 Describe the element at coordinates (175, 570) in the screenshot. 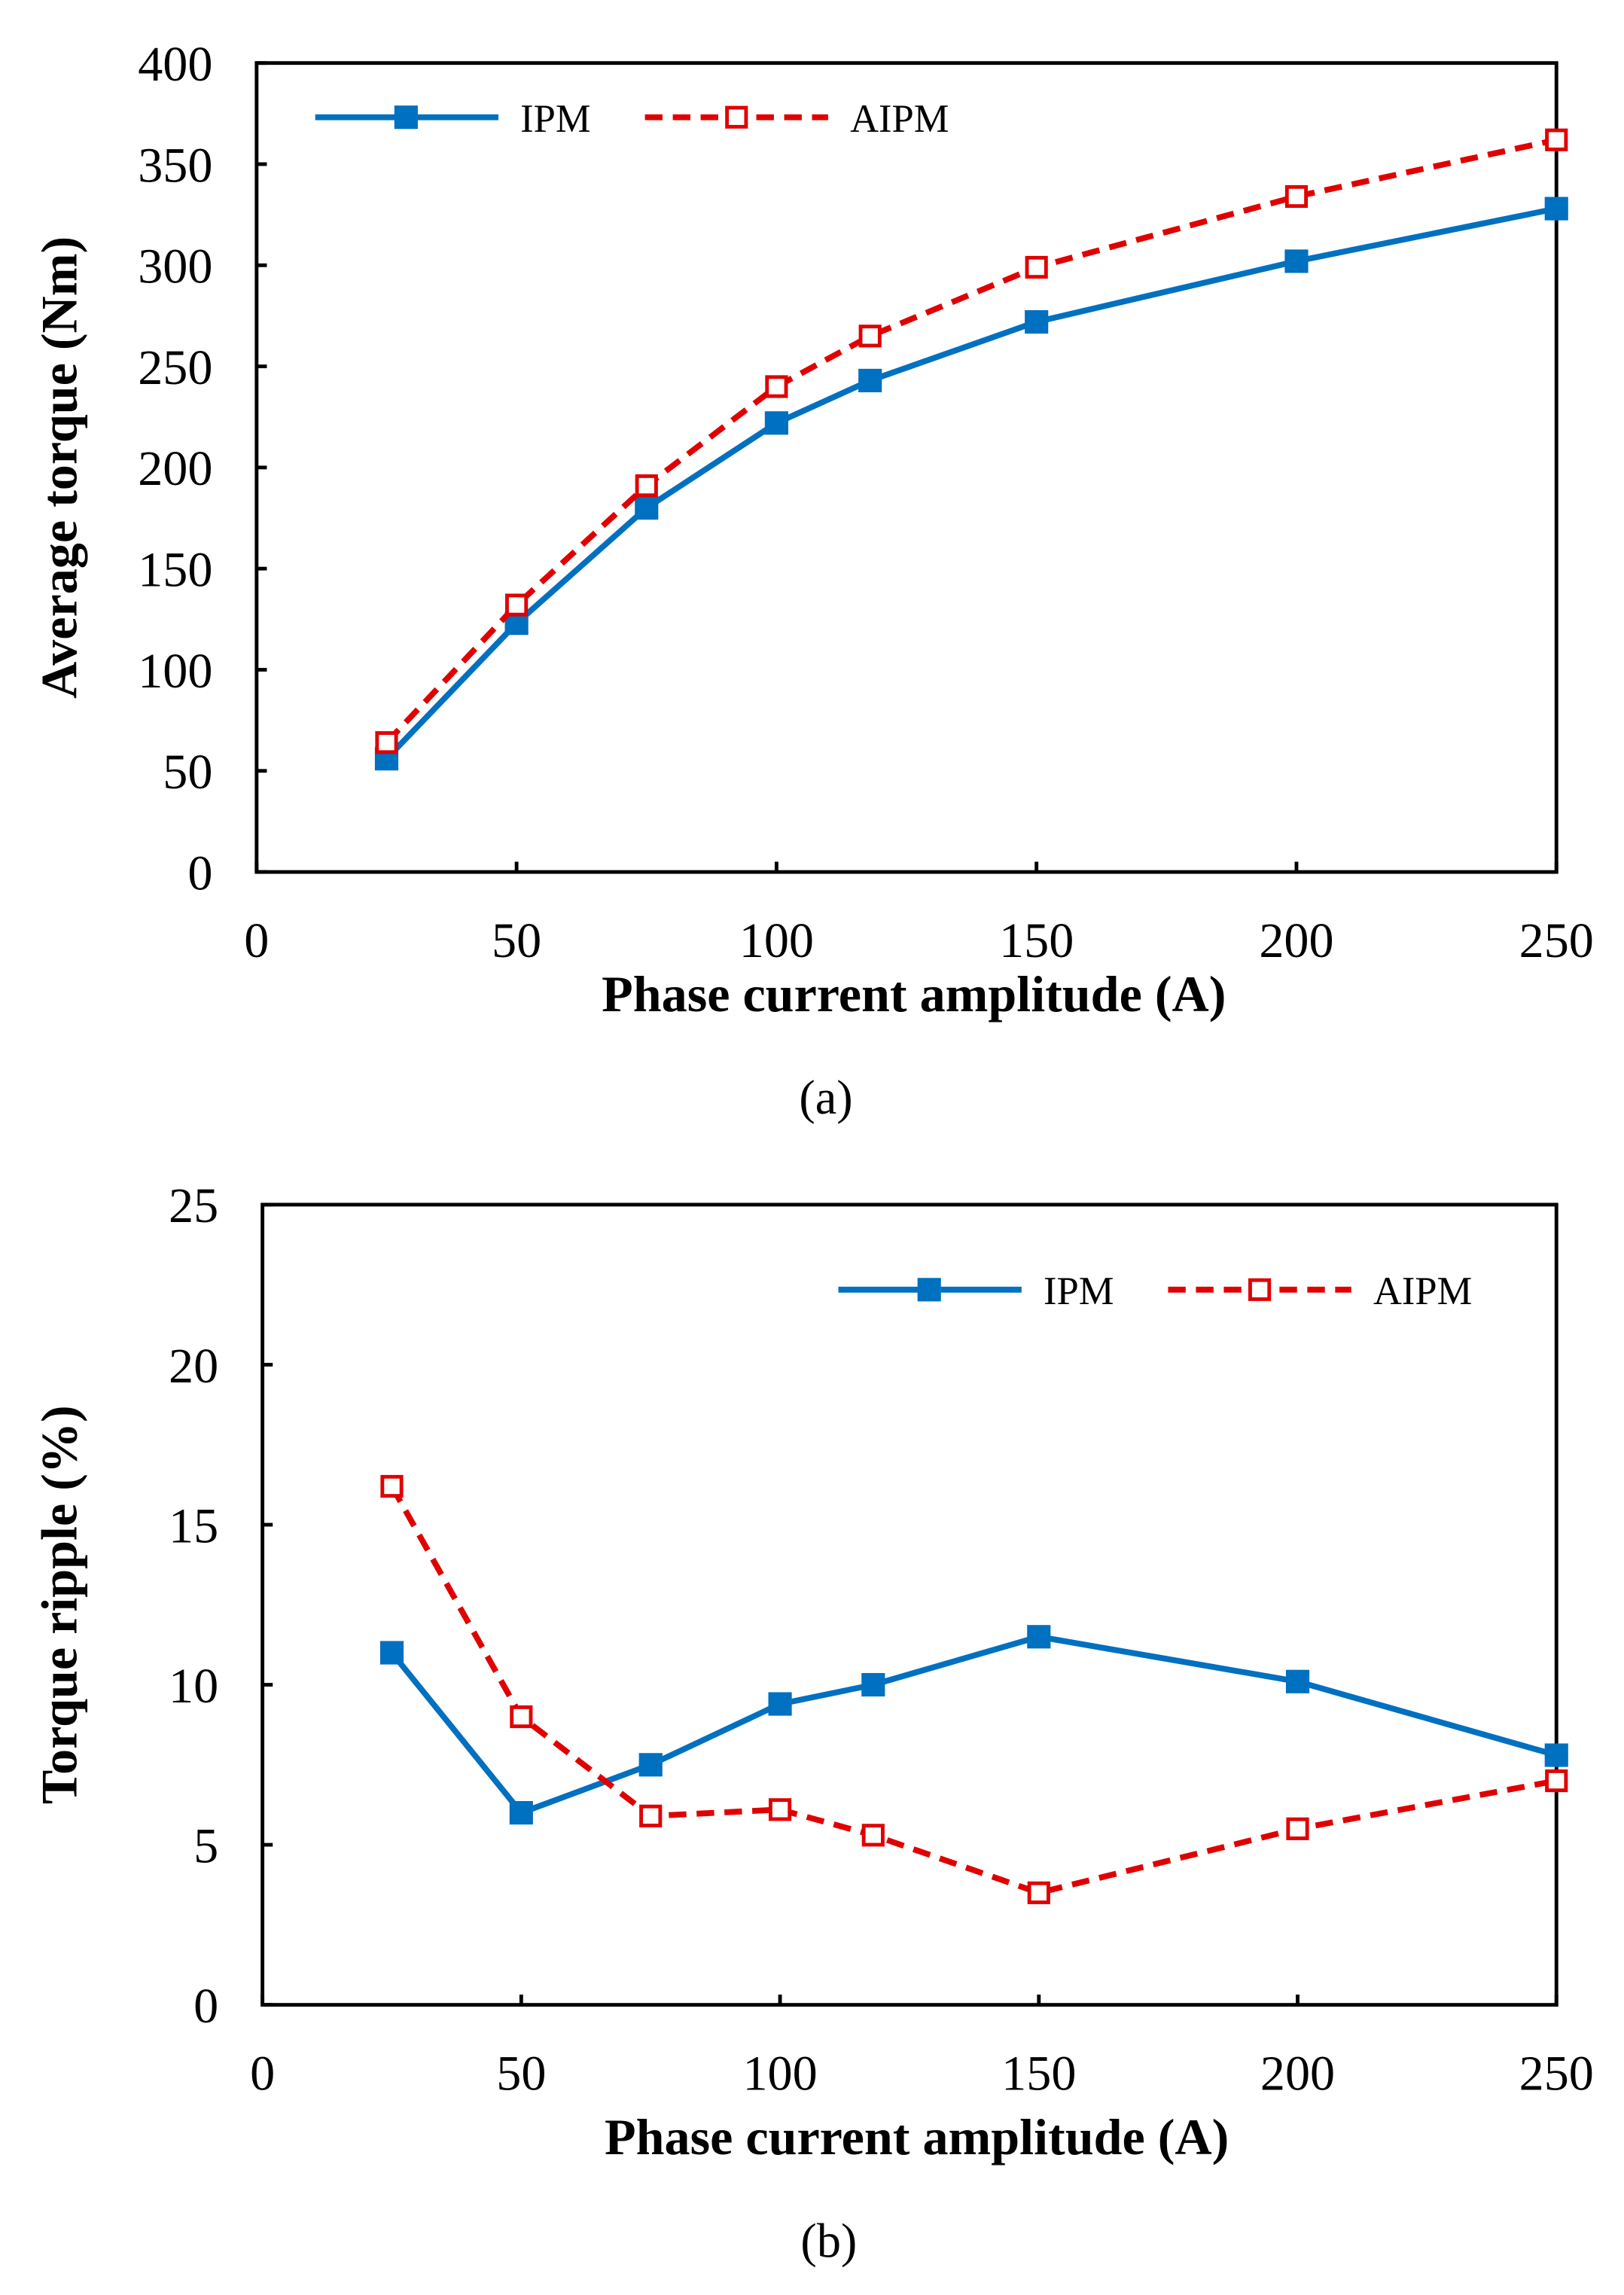

I see `y-tick-label: 150` at that location.